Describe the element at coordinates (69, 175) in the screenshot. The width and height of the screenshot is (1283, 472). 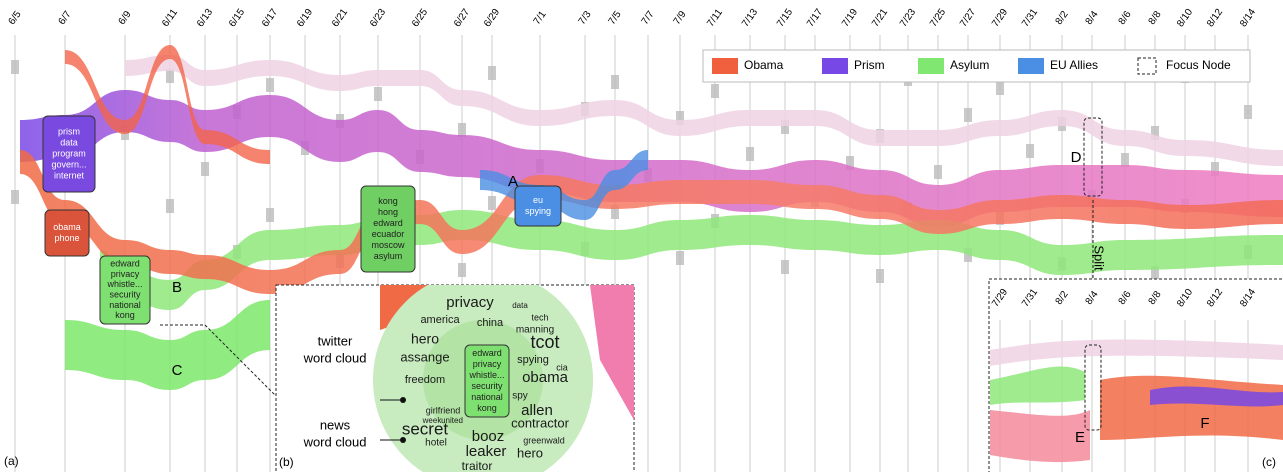
I see `node-keyword: internet` at that location.